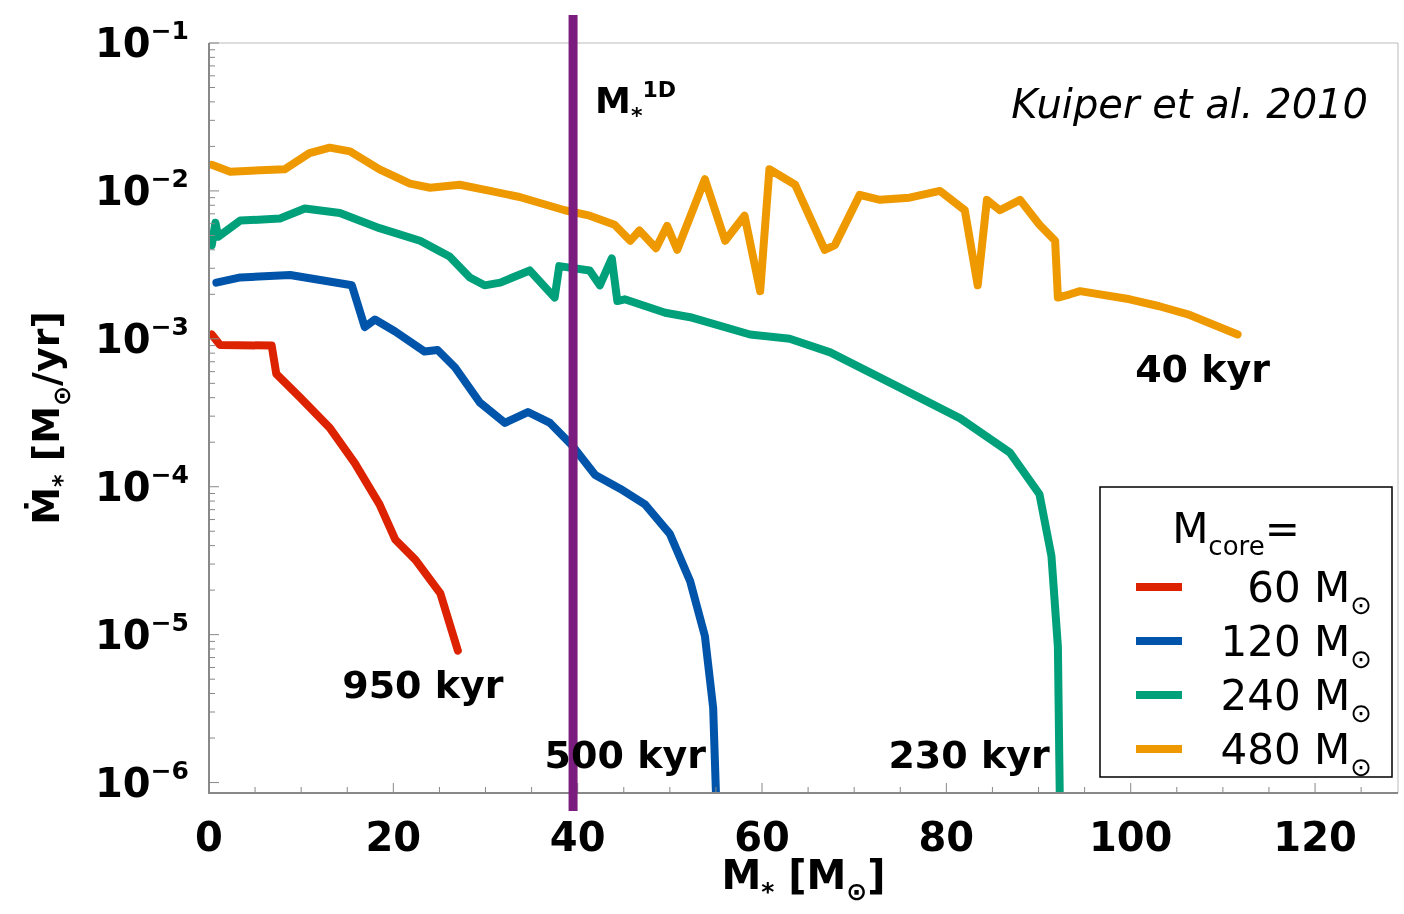 The width and height of the screenshot is (1404, 914). I want to click on legend-label: 480 M⊙, so click(1296, 753).